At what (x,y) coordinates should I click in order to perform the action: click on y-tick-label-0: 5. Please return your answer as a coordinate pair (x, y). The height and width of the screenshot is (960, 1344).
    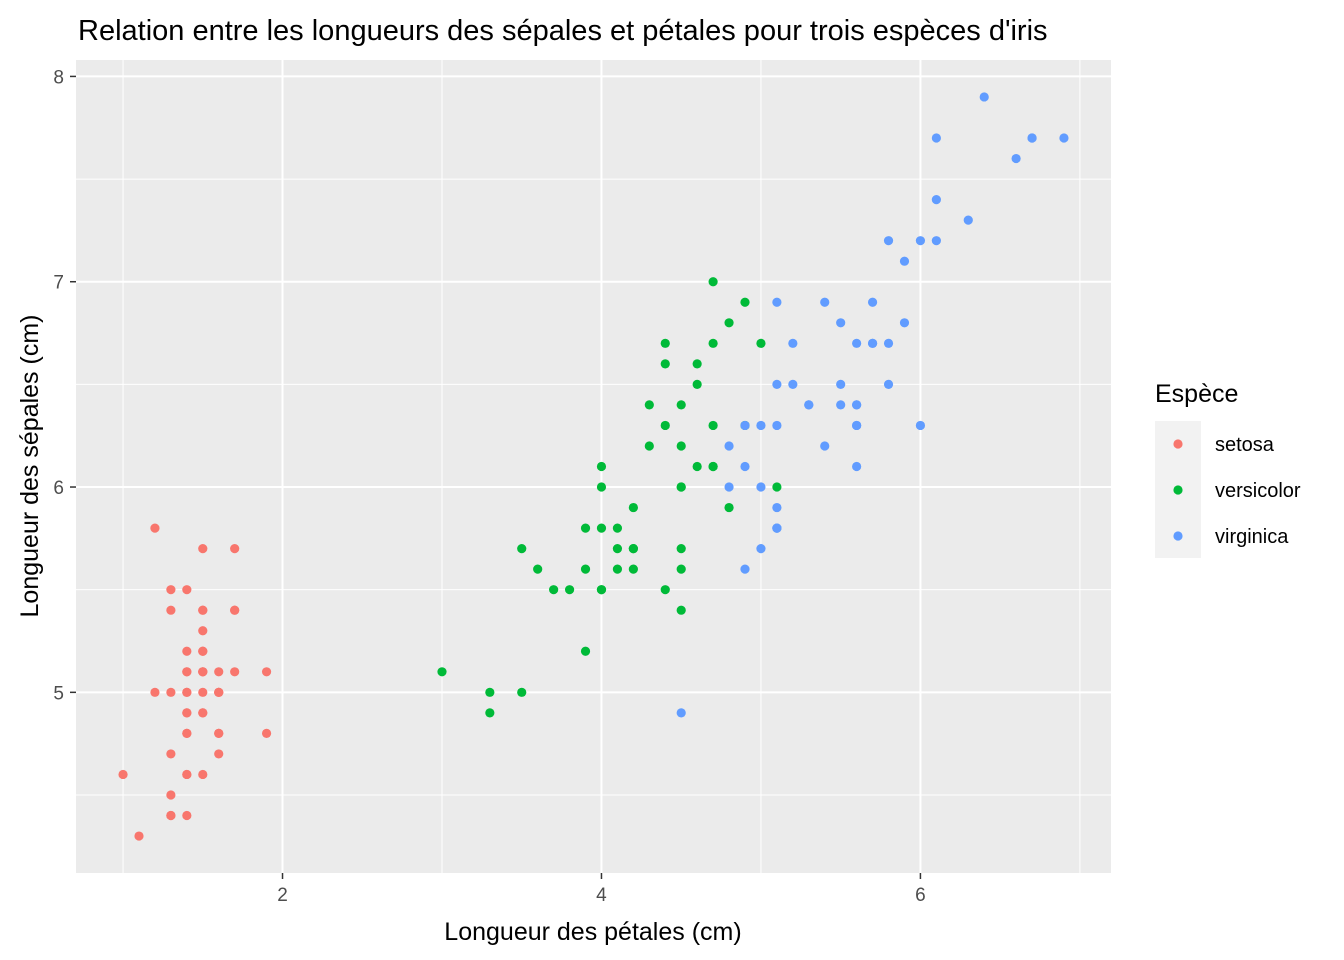
    Looking at the image, I should click on (58, 693).